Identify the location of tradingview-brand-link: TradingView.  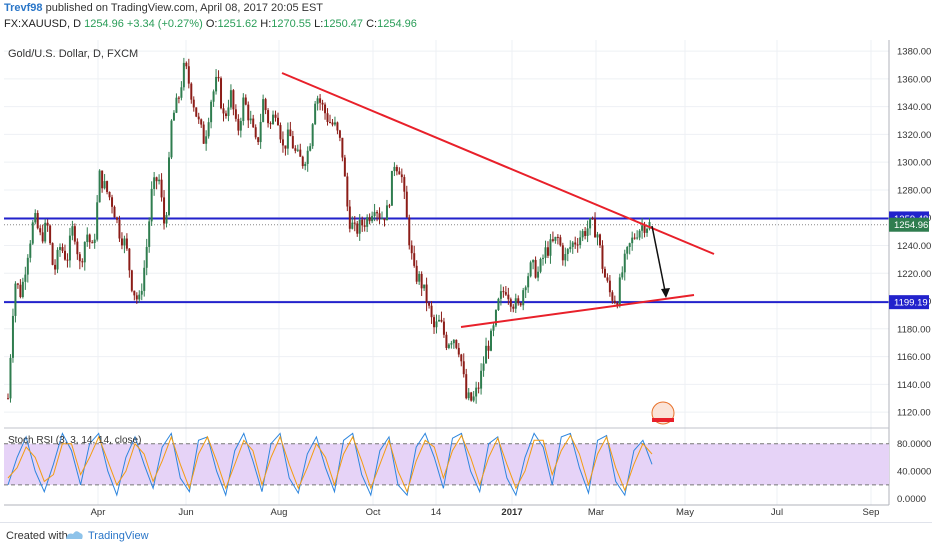
(118, 536).